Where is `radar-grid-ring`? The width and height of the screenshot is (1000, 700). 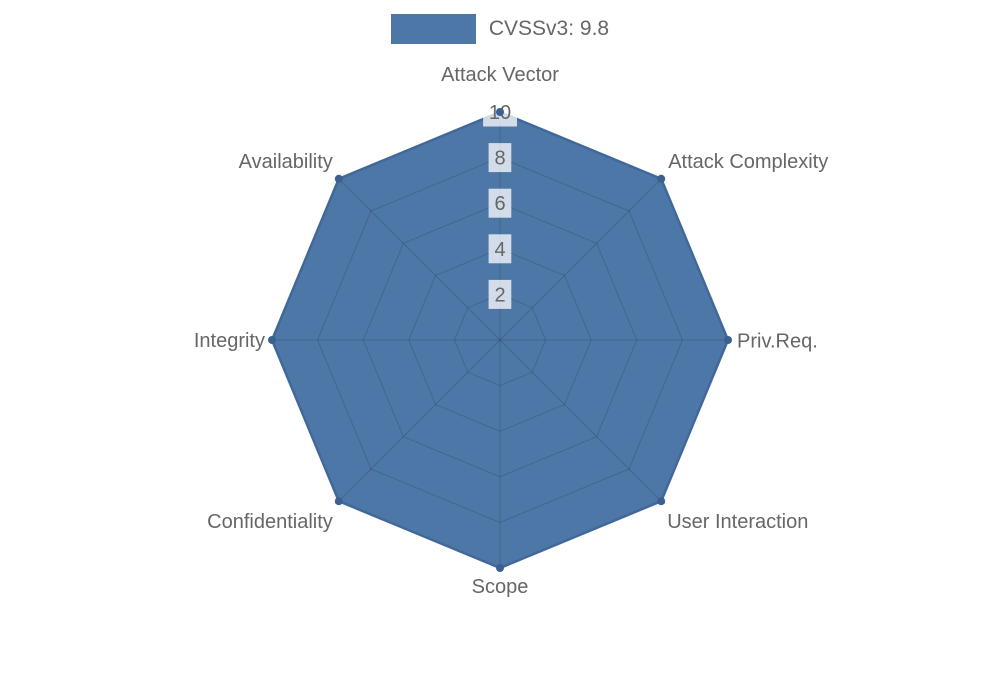 radar-grid-ring is located at coordinates (500, 340).